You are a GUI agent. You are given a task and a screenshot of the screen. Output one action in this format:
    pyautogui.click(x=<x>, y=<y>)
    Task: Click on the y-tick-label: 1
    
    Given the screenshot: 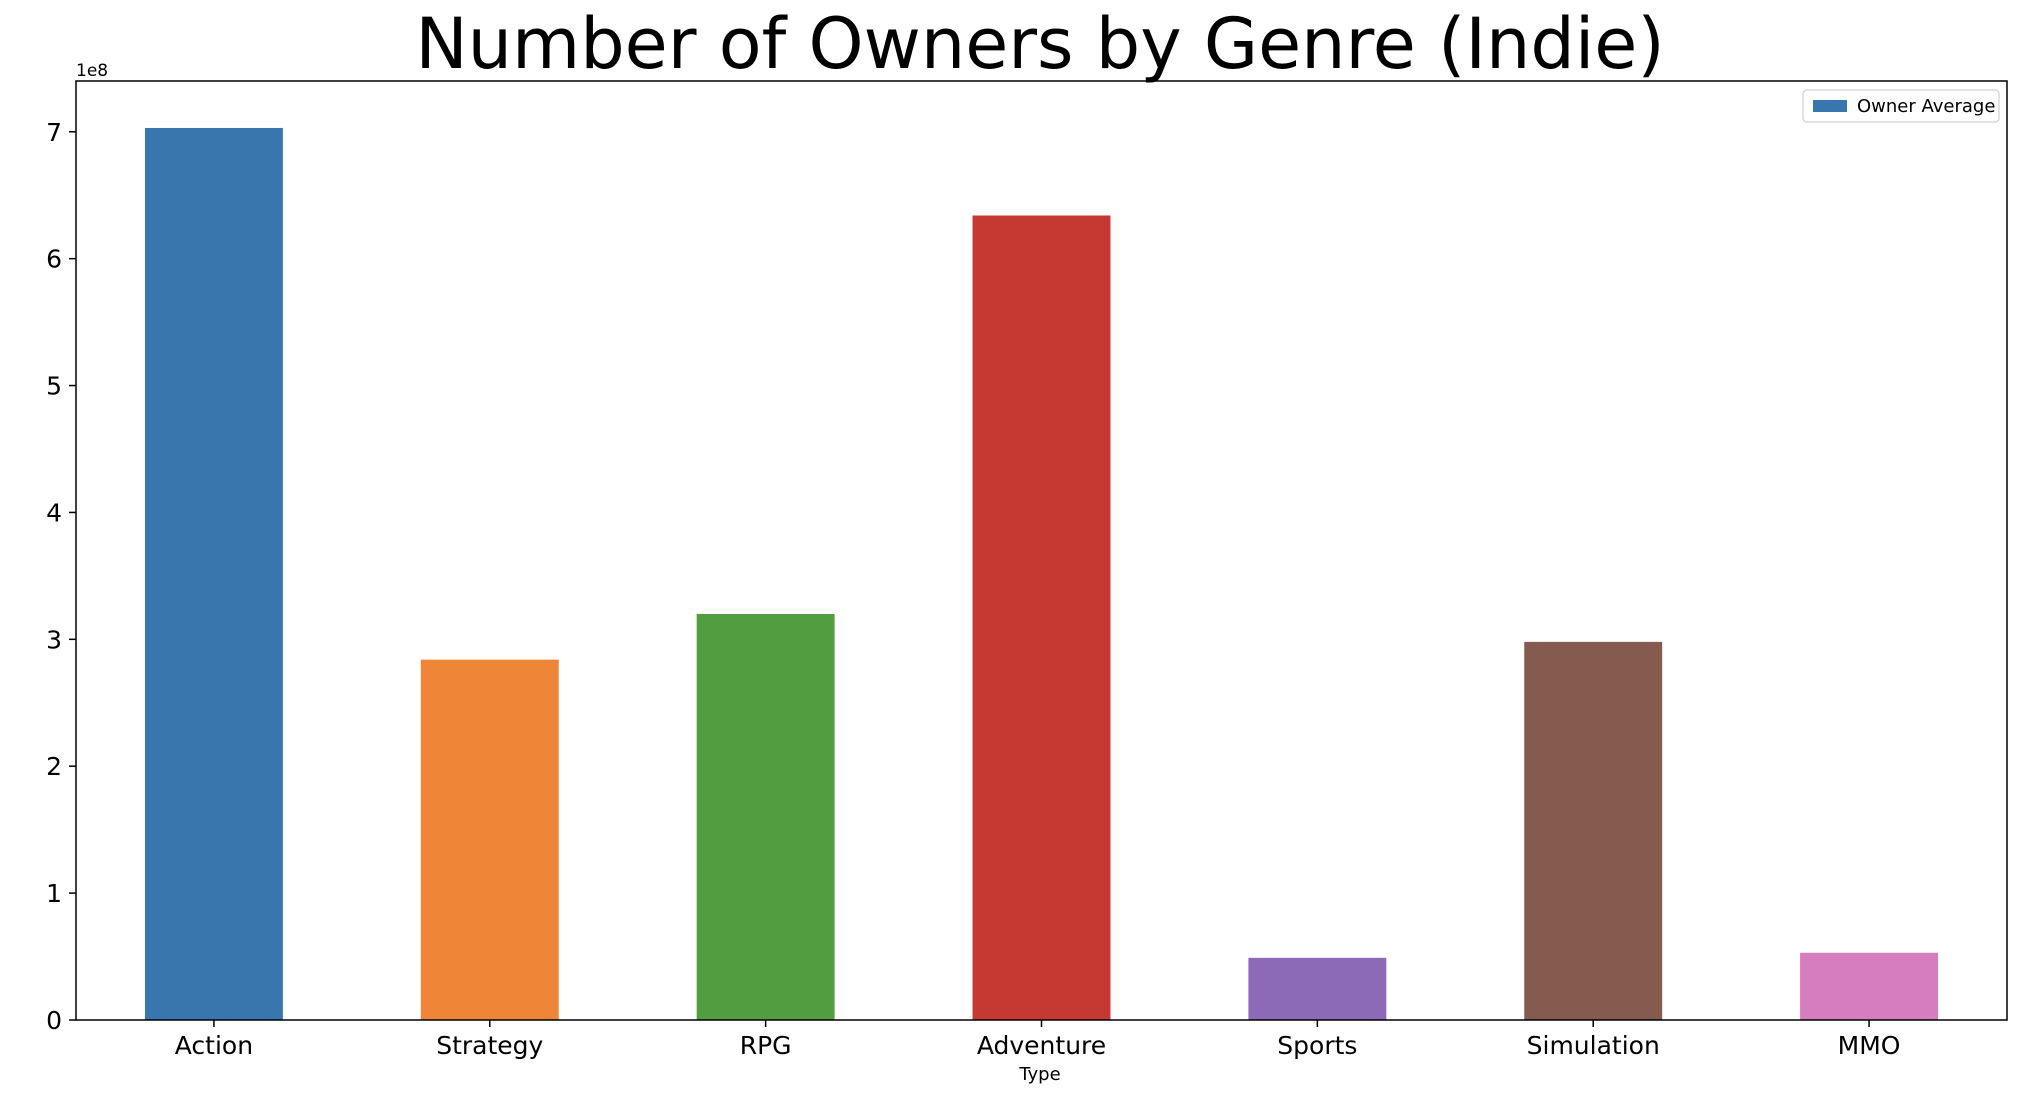 What is the action you would take?
    pyautogui.click(x=54, y=893)
    